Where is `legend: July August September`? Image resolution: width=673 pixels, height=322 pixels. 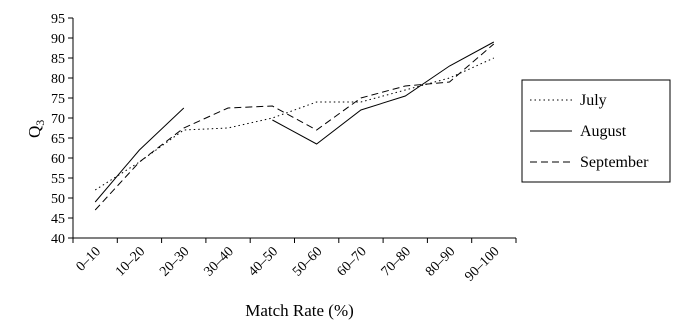
legend: July August September is located at coordinates (596, 131).